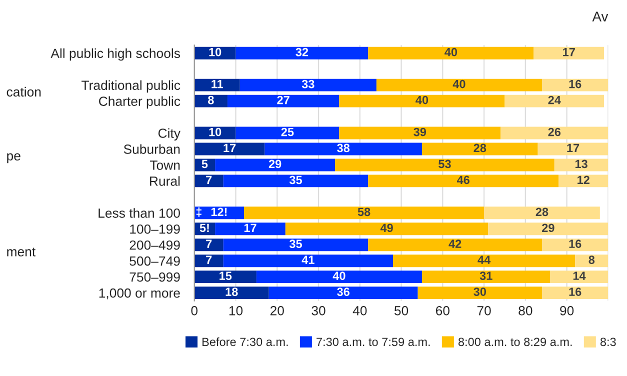 This screenshot has width=627, height=376. I want to click on x-tick-label: 90, so click(567, 311).